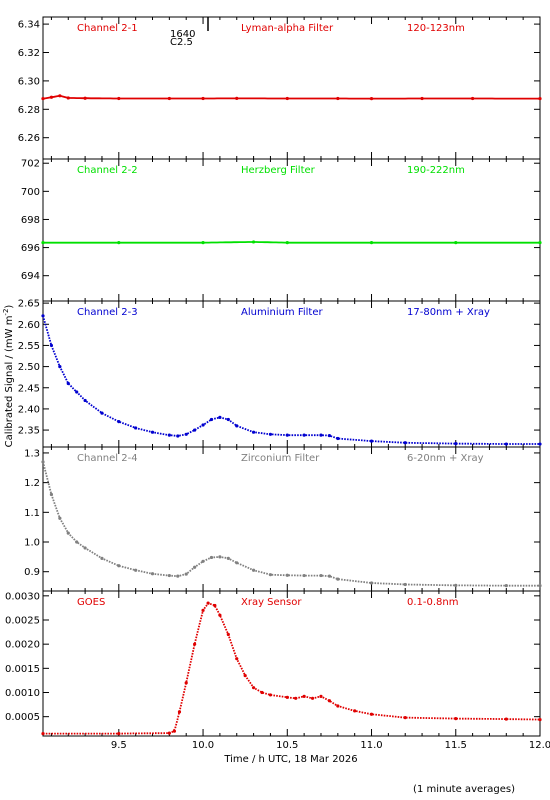 Image resolution: width=550 pixels, height=800 pixels. I want to click on y-tick-label: 2.45, so click(29, 388).